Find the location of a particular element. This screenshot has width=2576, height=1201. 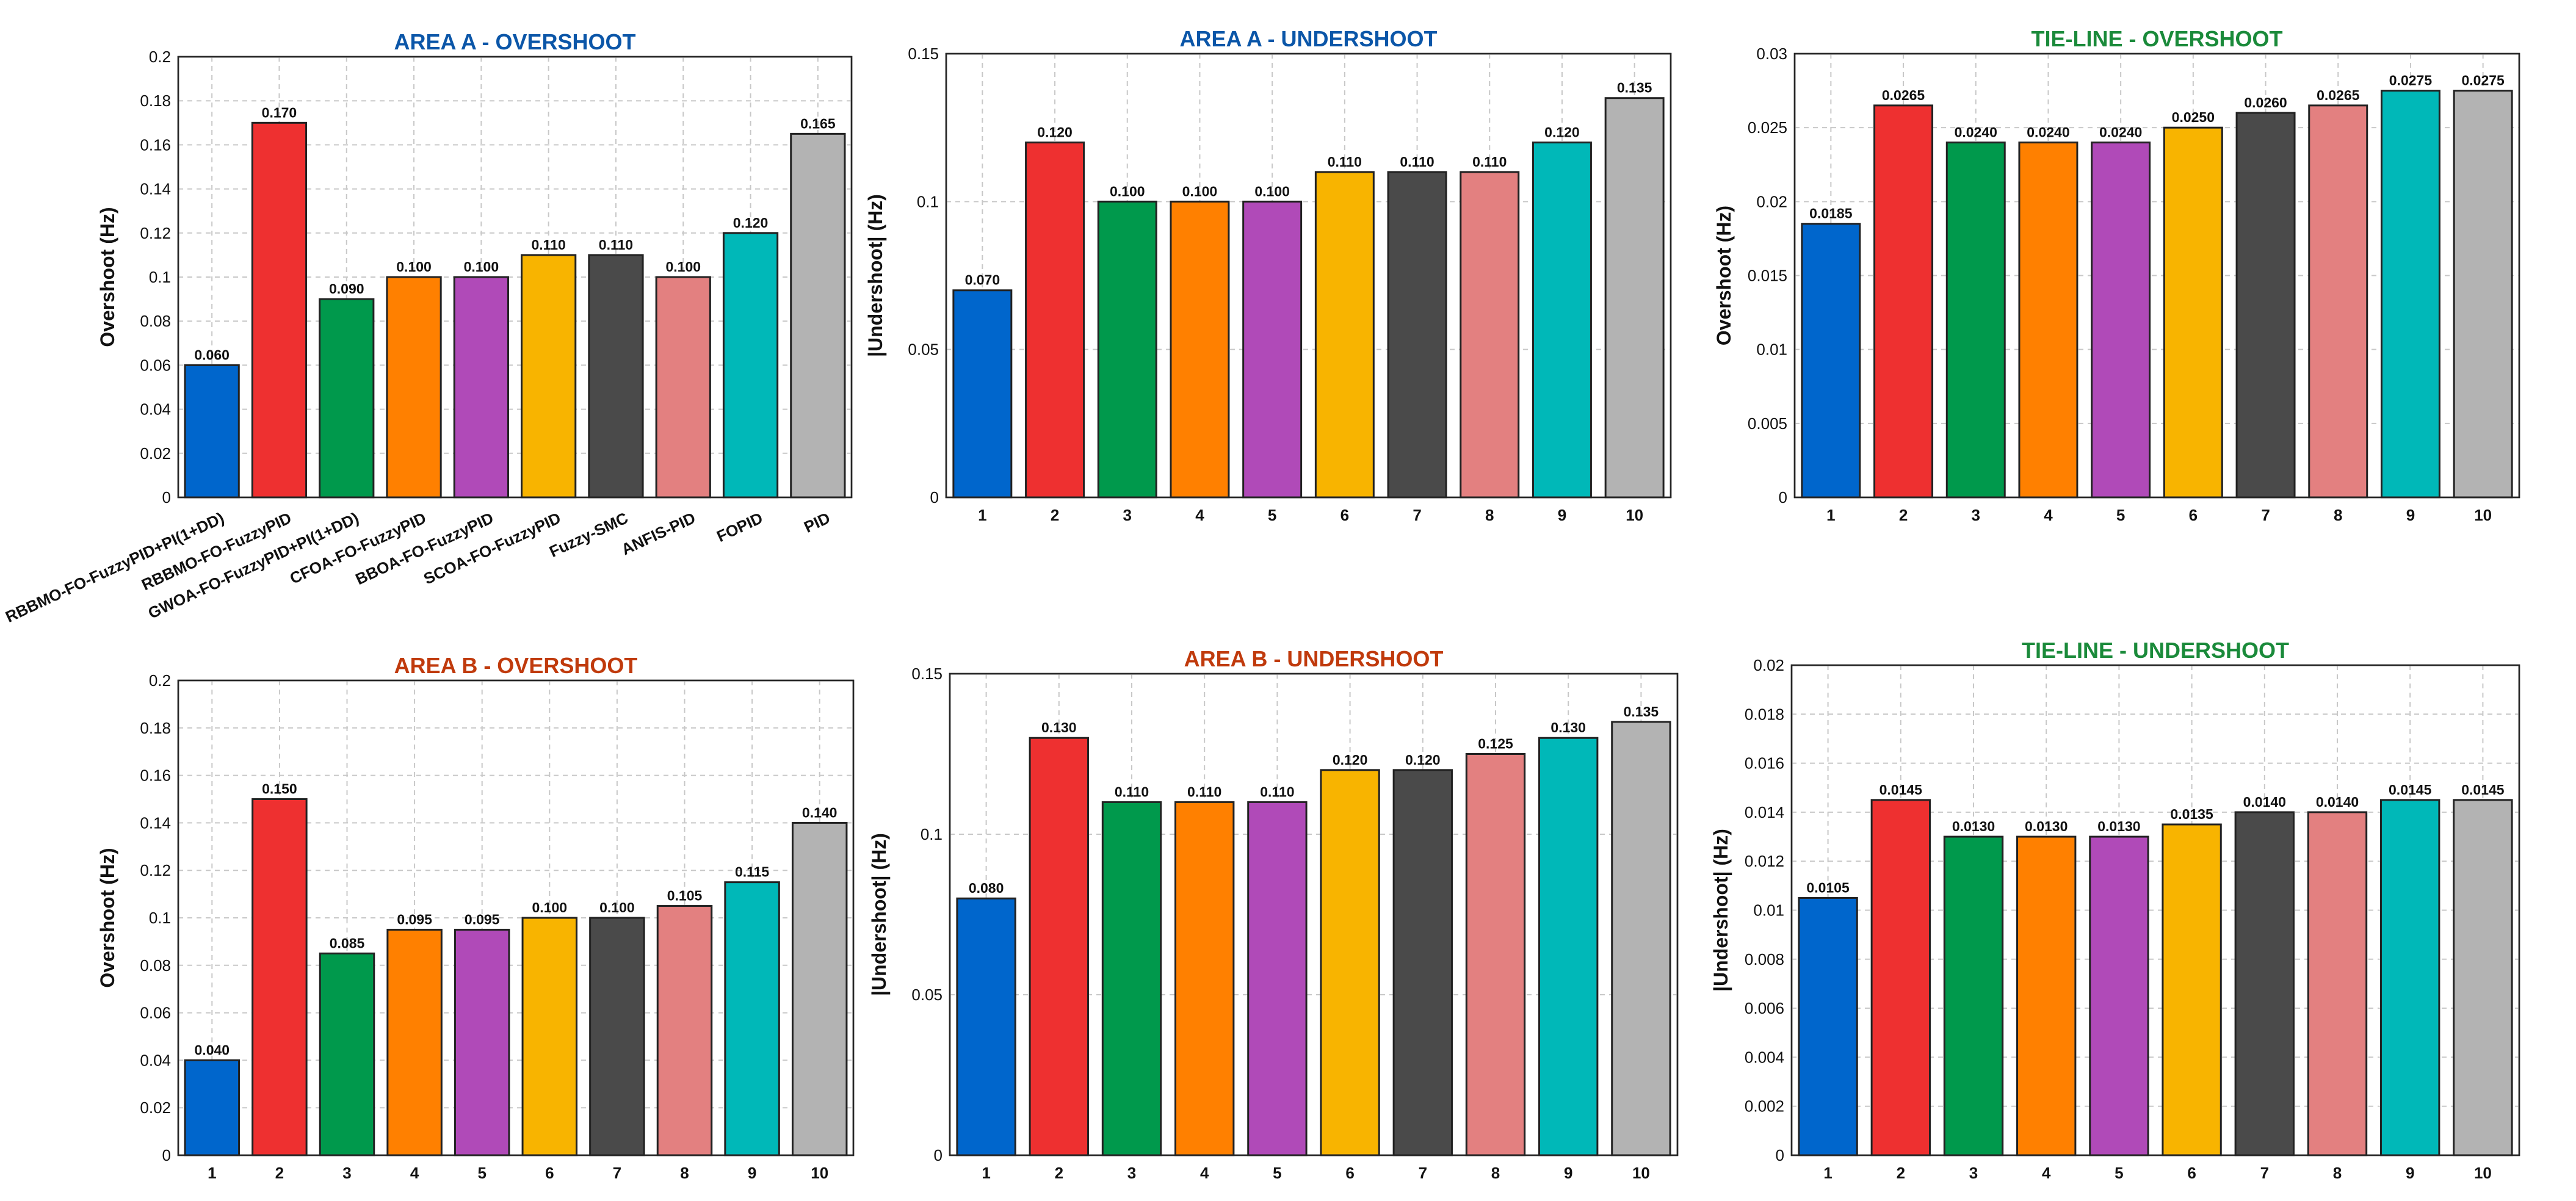

x-tick-label: PID is located at coordinates (817, 522).